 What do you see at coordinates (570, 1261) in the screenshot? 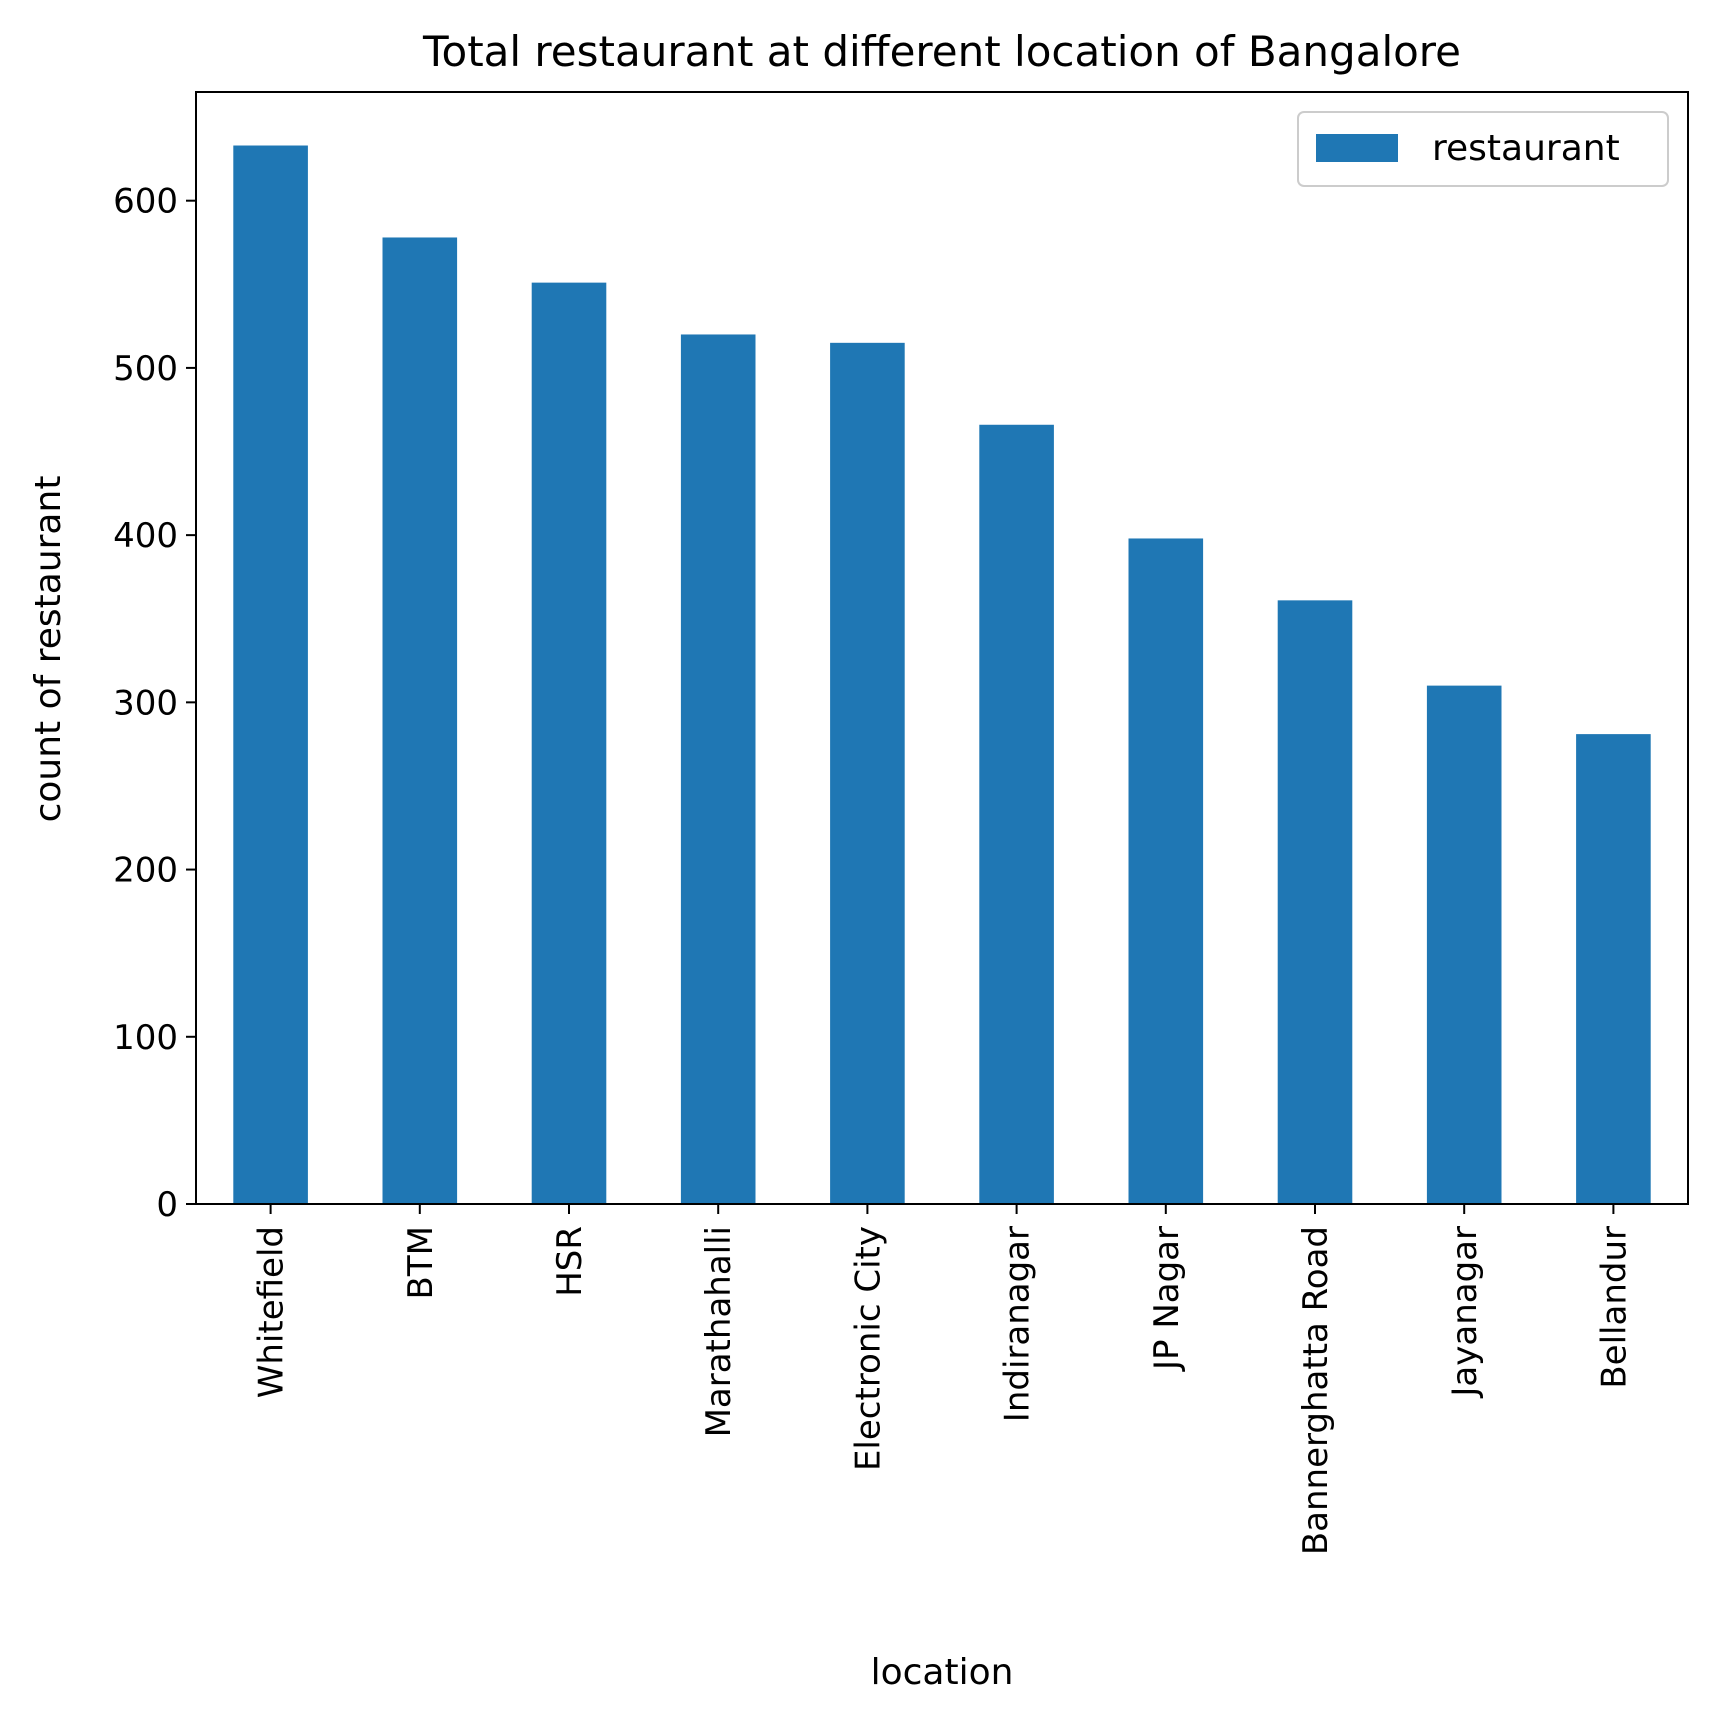
I see `x-tick-label: HSR` at bounding box center [570, 1261].